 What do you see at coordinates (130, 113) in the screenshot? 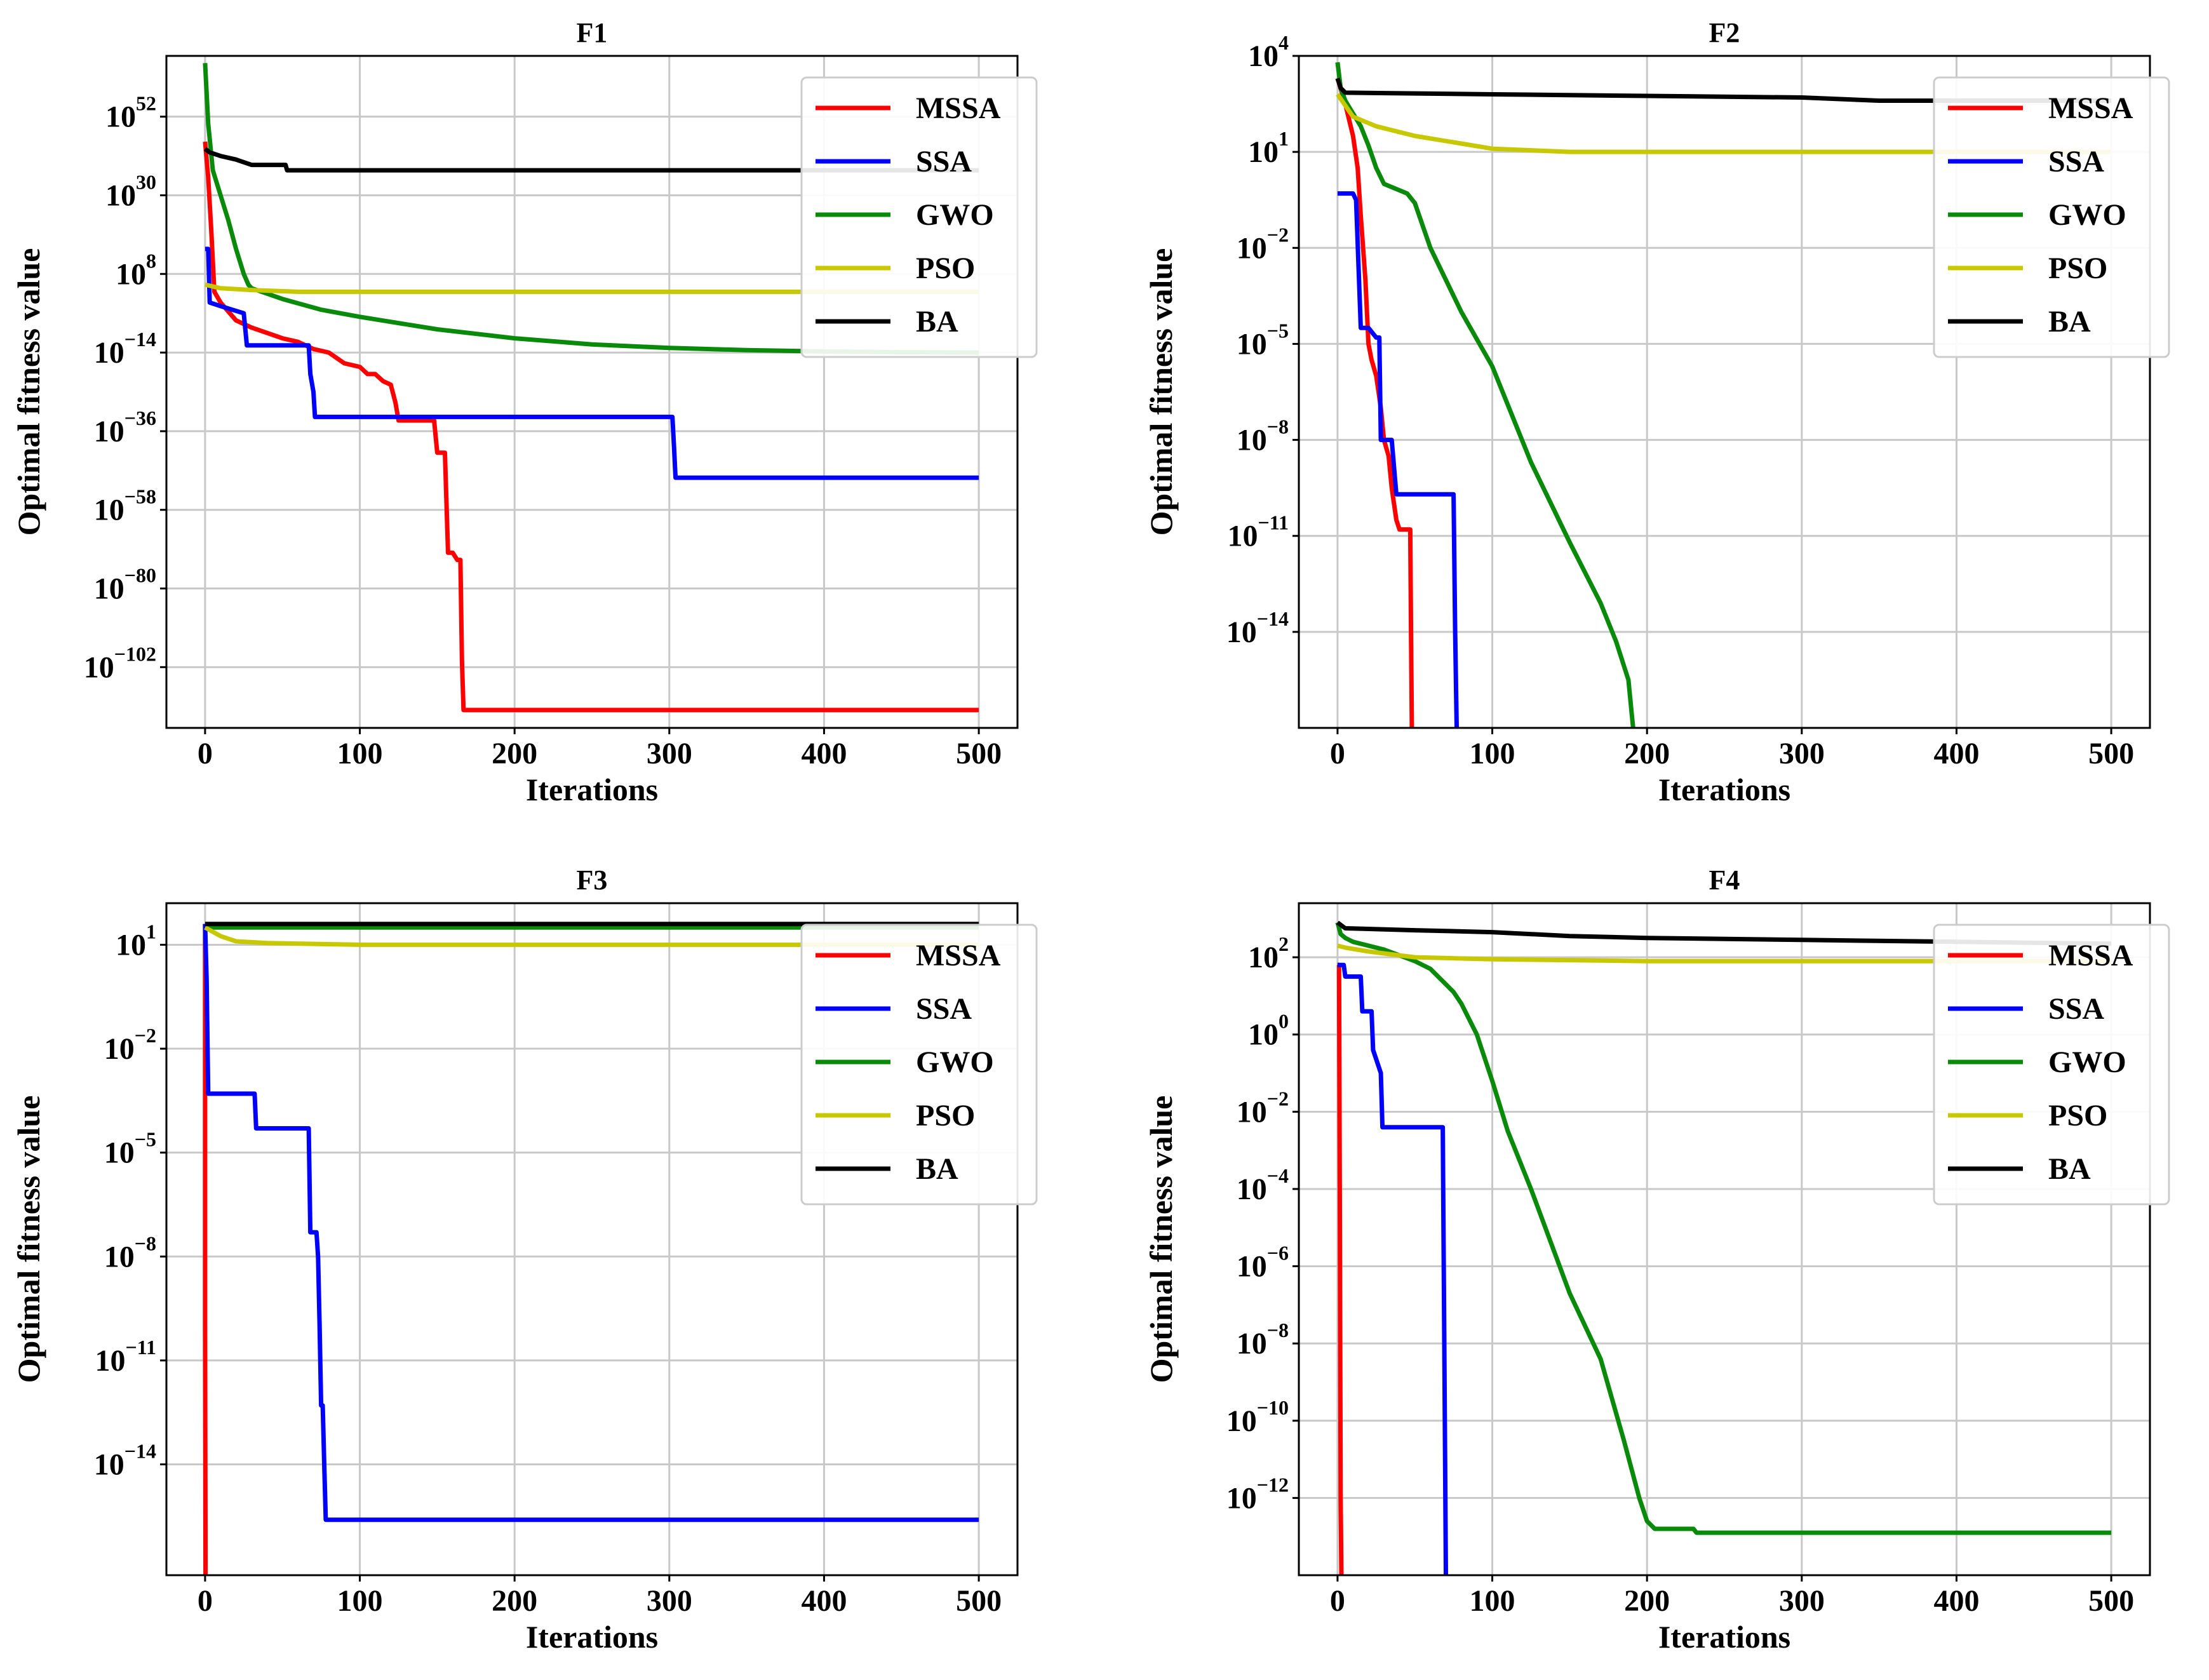
I see `y-tick-label: 1052` at bounding box center [130, 113].